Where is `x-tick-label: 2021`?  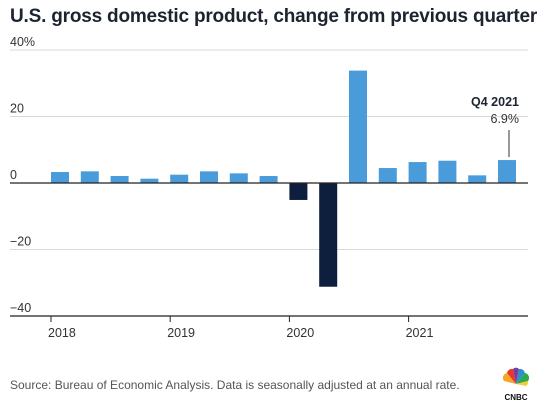
x-tick-label: 2021 is located at coordinates (420, 333).